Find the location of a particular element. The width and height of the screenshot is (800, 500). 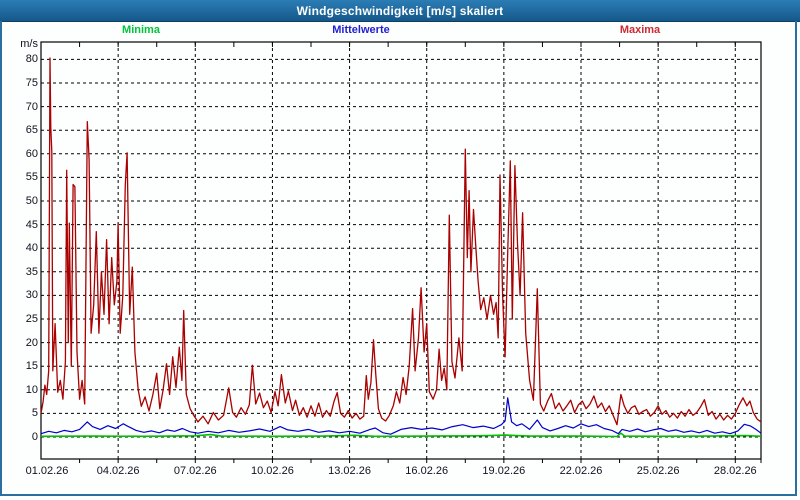

y-tick-label: 70 is located at coordinates (31, 106).